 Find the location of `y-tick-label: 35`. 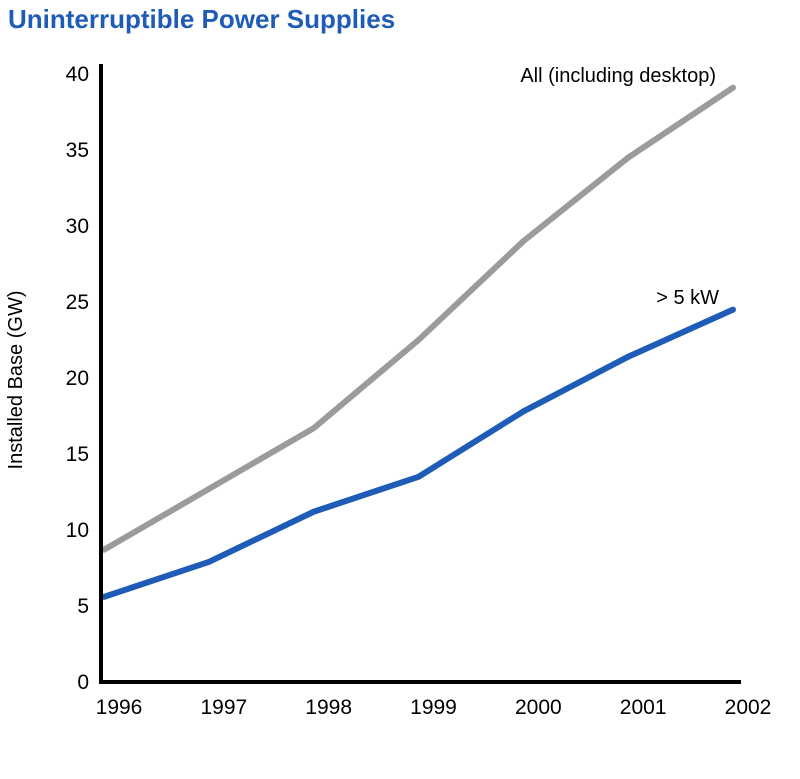

y-tick-label: 35 is located at coordinates (77, 150).